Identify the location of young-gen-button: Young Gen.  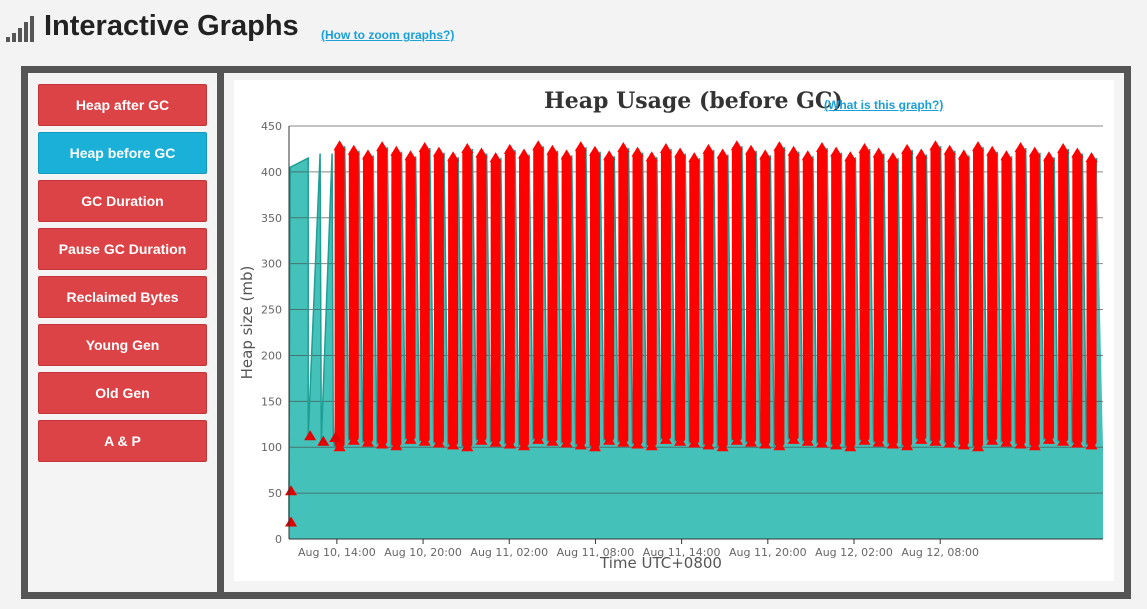
(122, 345).